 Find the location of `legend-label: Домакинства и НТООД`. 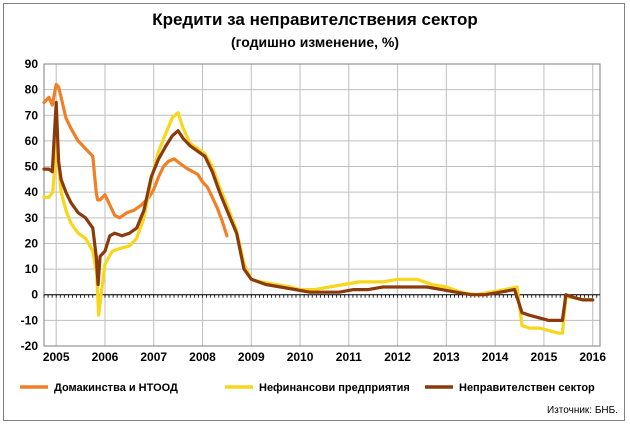

legend-label: Домакинства и НТООД is located at coordinates (116, 388).